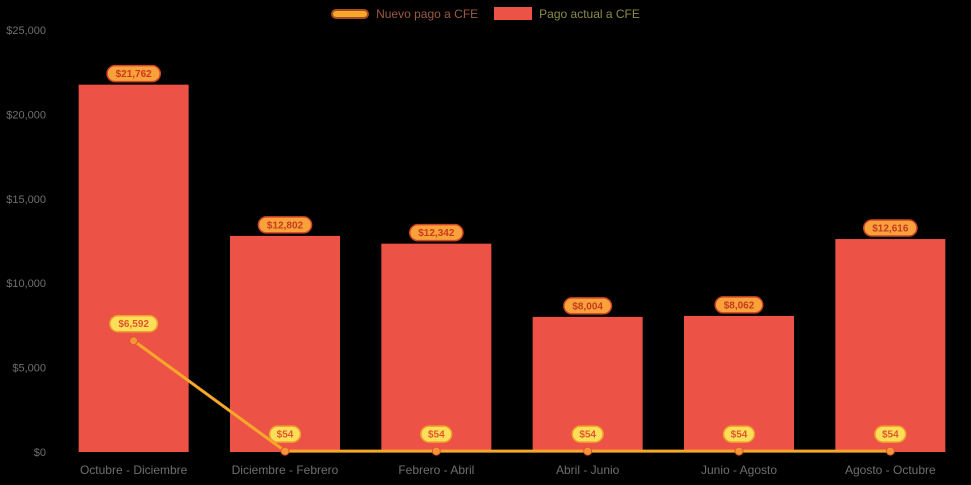 This screenshot has height=485, width=971. What do you see at coordinates (485, 13) in the screenshot?
I see `chart-legend: Nuevo pago a CFE Pago actual a CFE` at bounding box center [485, 13].